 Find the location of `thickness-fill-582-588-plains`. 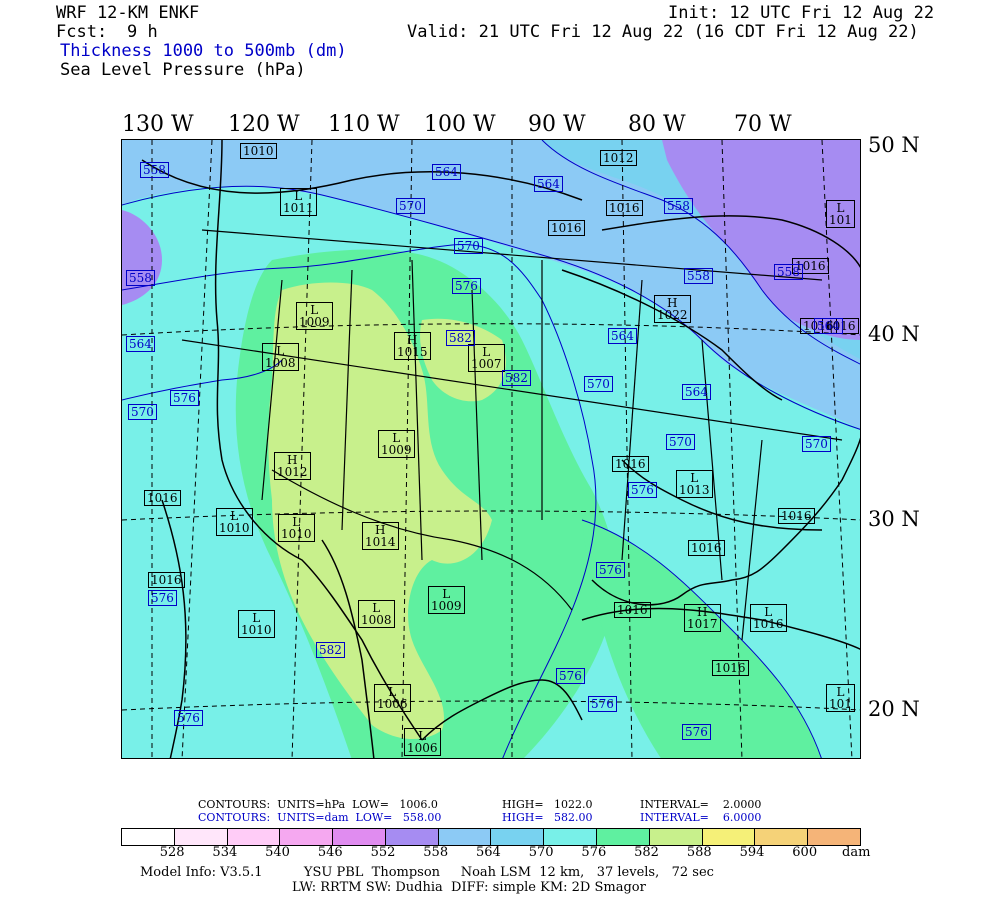

thickness-fill-582-588-plains is located at coordinates (463, 360).